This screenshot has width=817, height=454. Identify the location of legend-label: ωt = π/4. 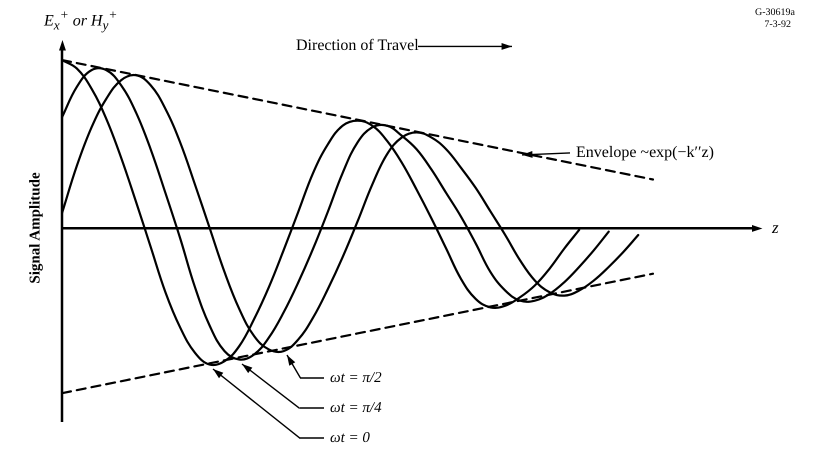
(356, 408).